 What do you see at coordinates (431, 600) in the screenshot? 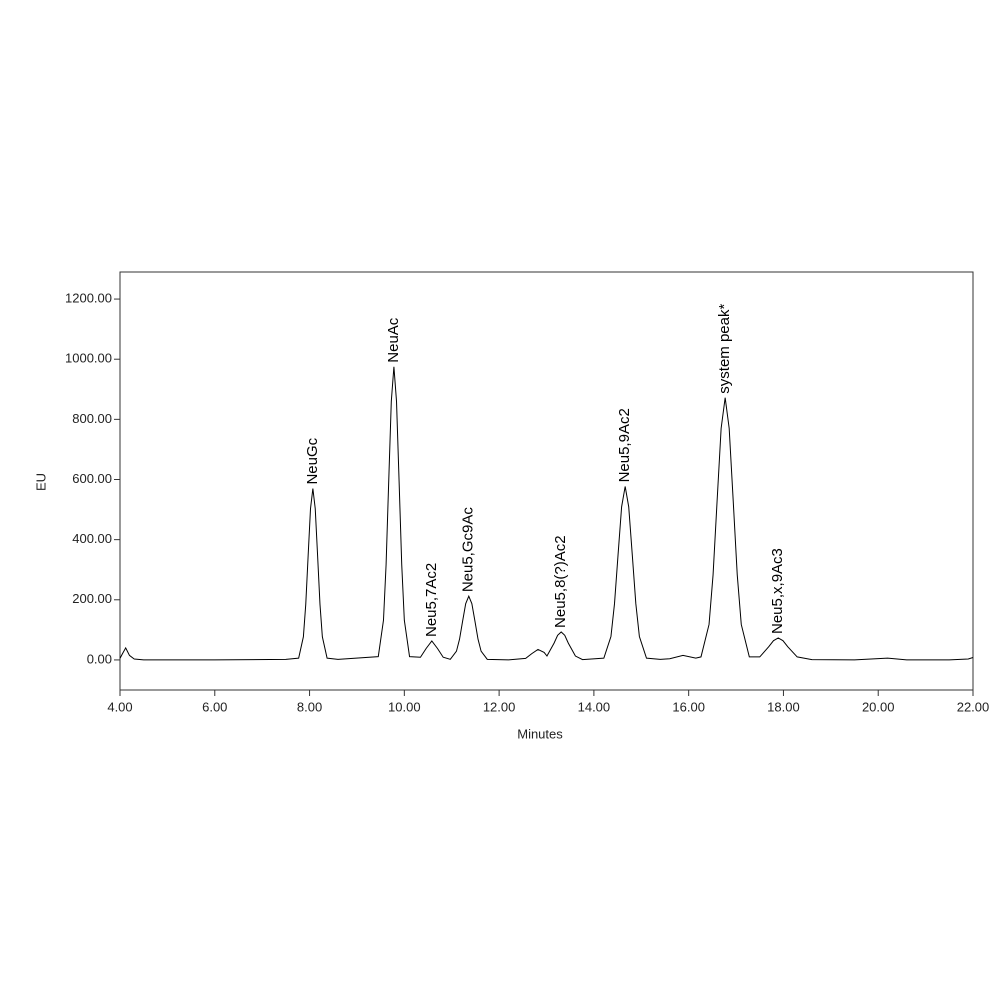
I see `peak-label: Neu5,7Ac2` at bounding box center [431, 600].